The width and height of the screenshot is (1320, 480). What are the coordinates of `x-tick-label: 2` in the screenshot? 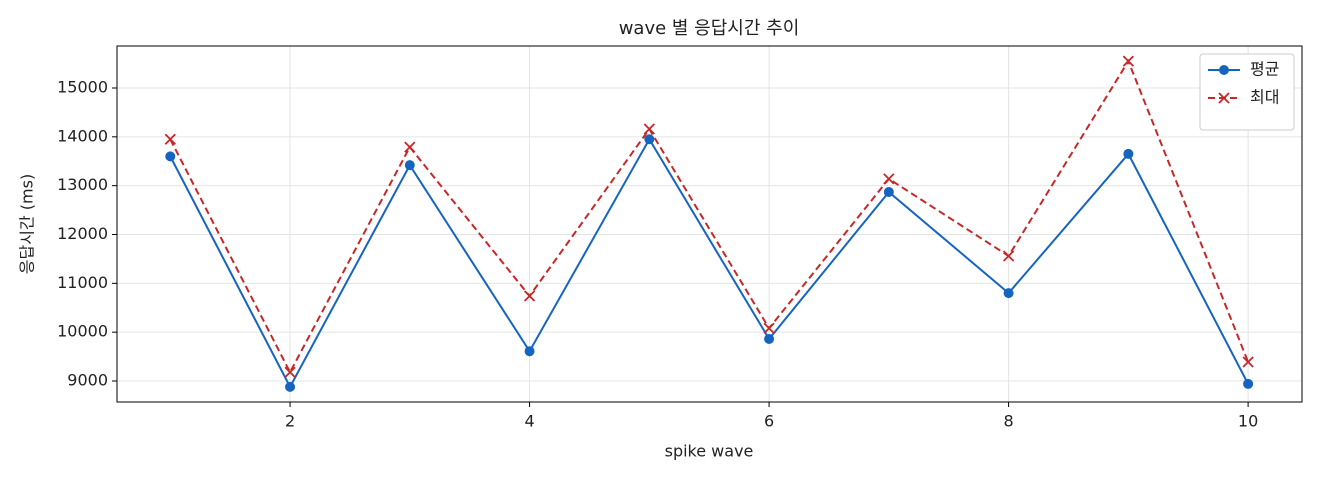 It's located at (290, 421).